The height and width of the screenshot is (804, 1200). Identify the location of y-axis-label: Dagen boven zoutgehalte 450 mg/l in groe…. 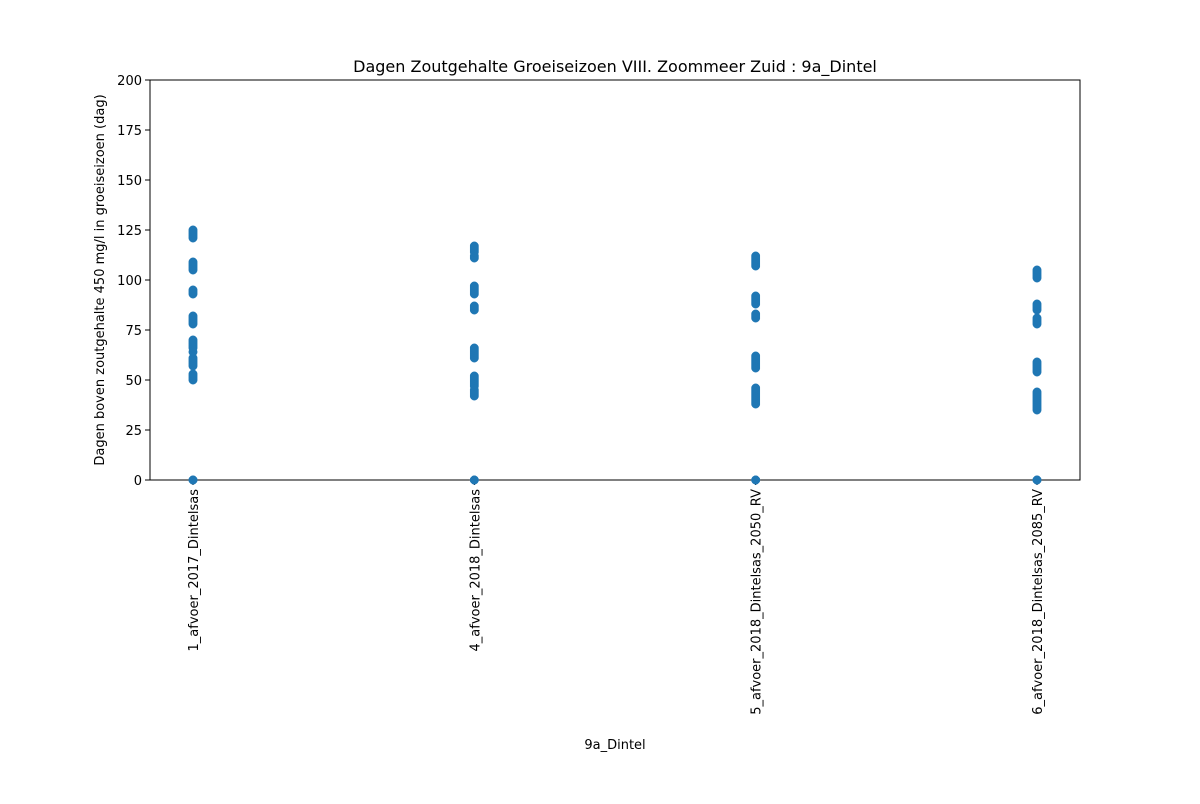
(100, 279).